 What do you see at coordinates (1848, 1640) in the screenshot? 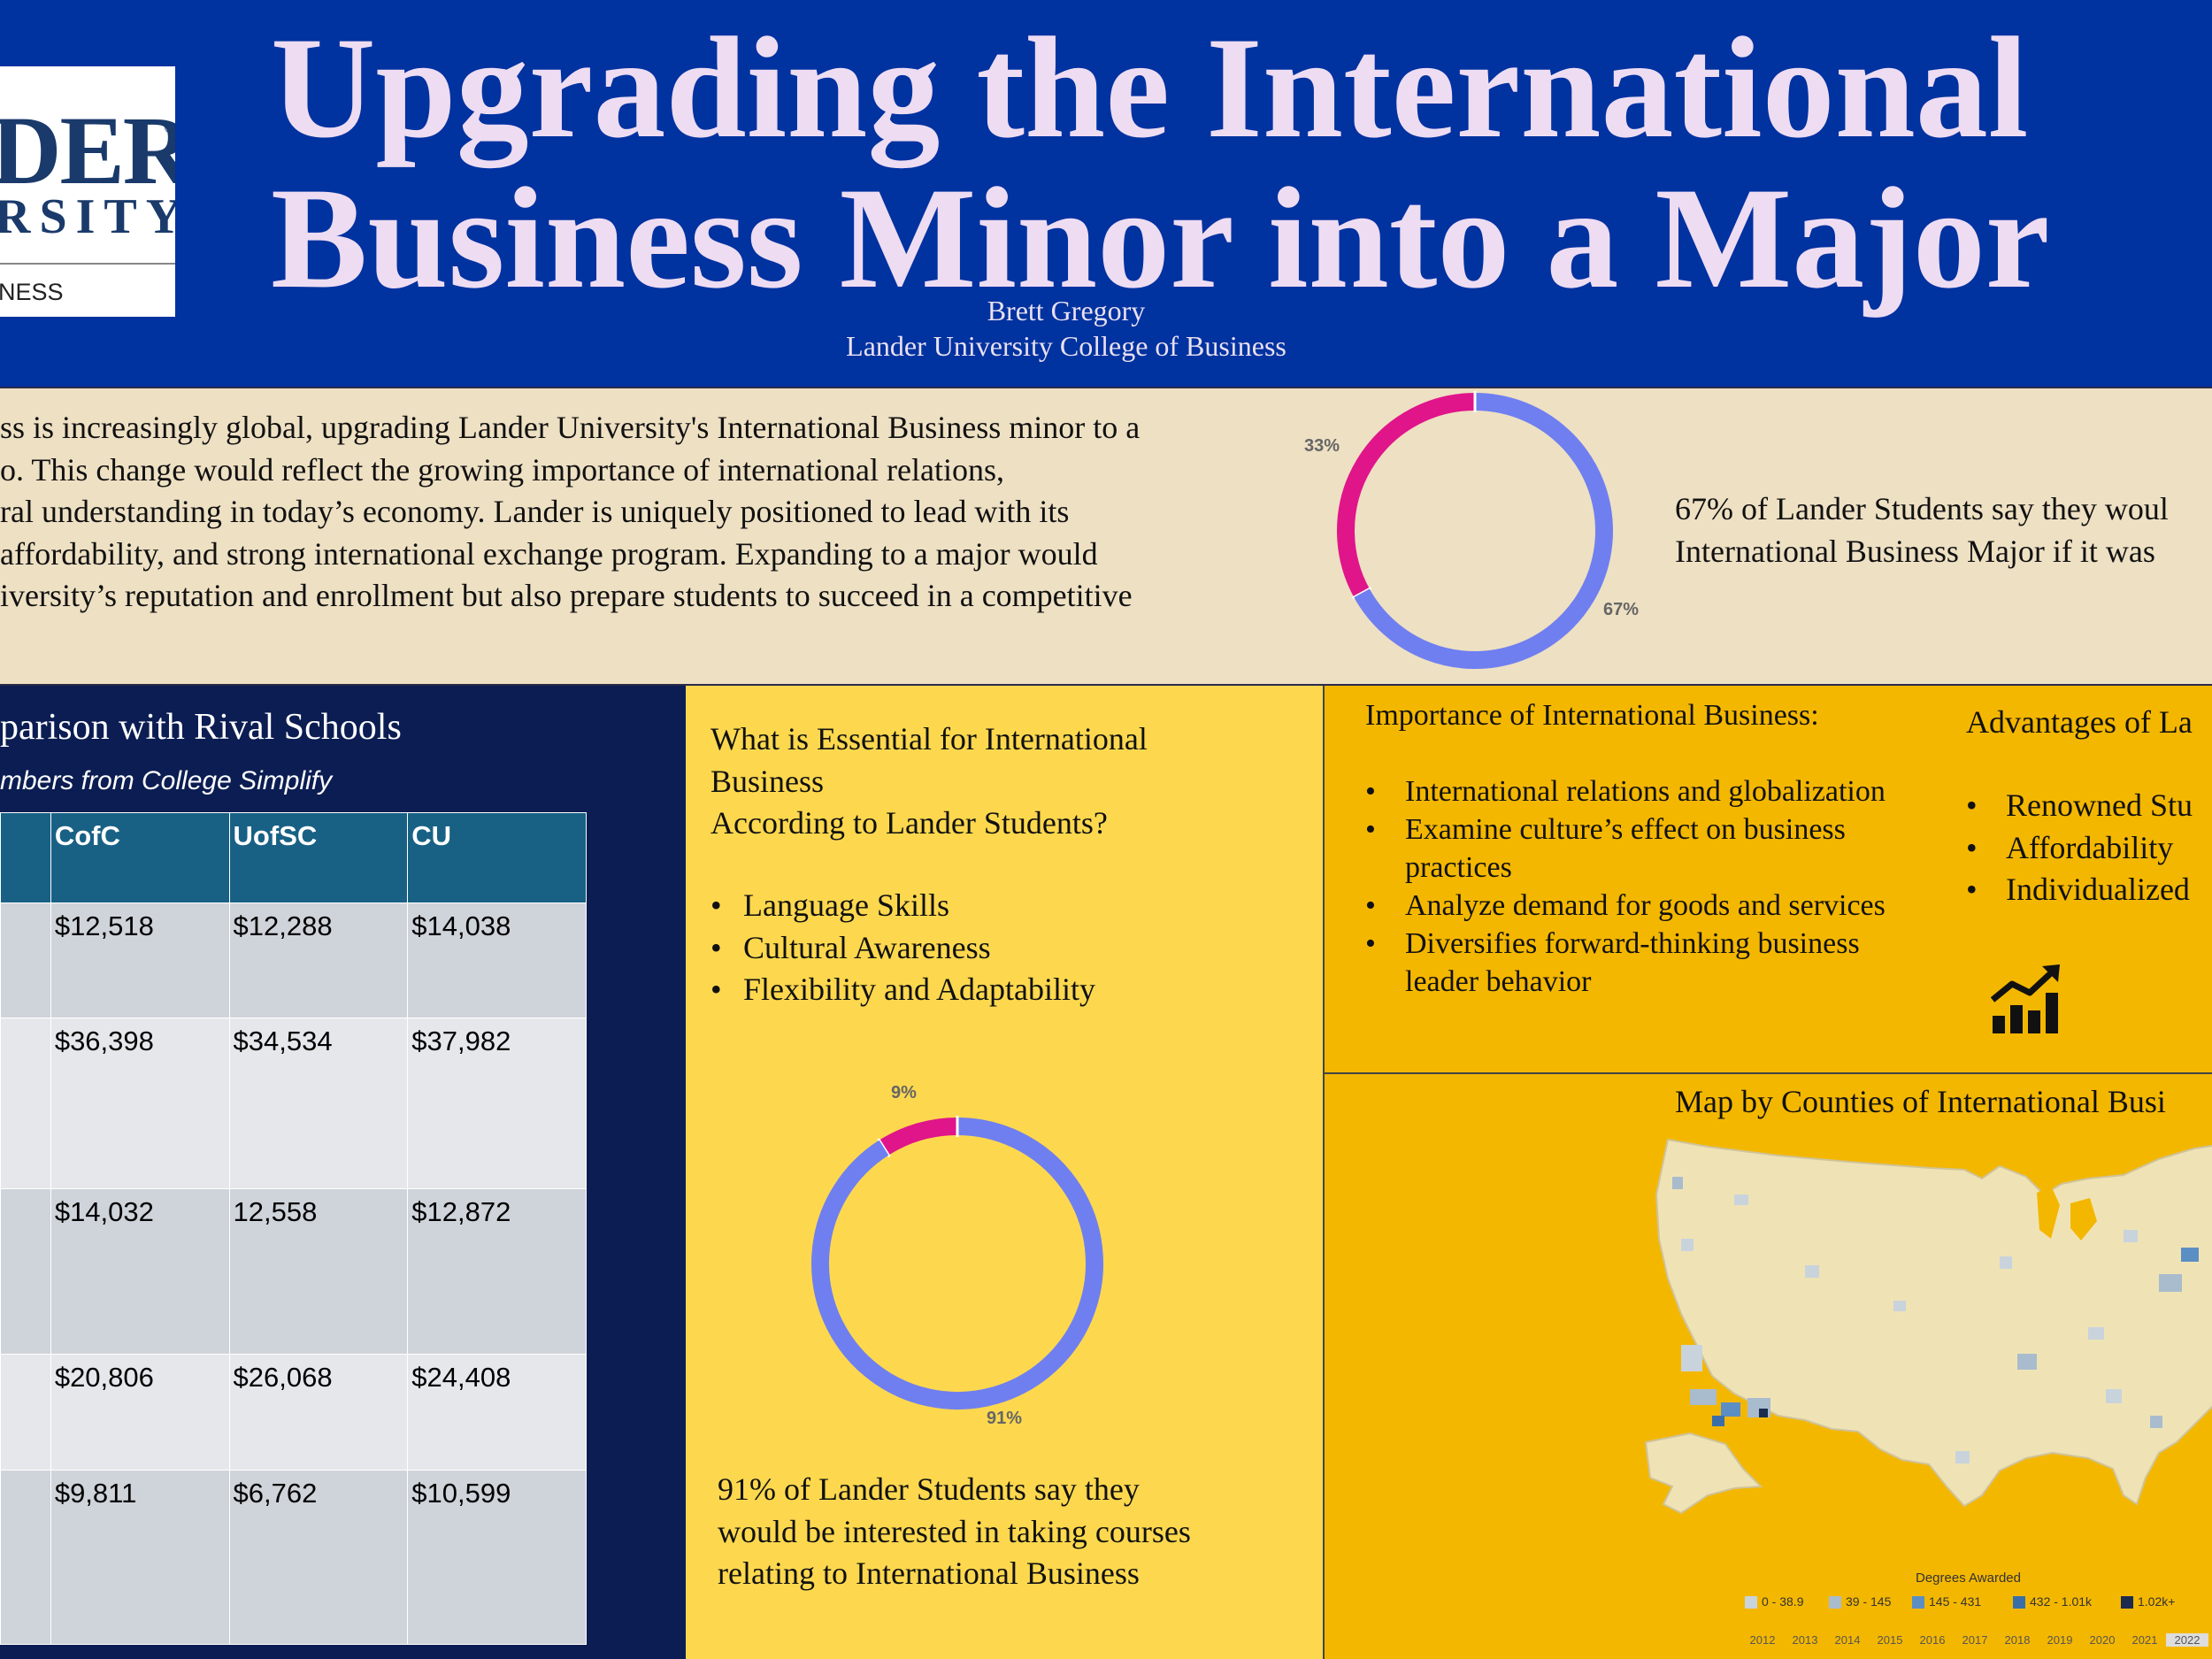
I see `year-tick: 2014` at bounding box center [1848, 1640].